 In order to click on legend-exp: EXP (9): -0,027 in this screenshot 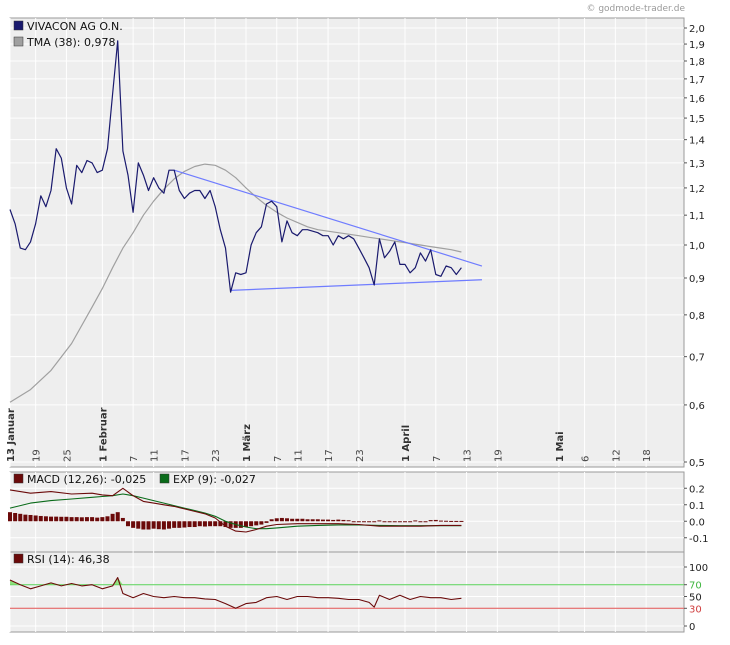, I will do `click(214, 479)`.